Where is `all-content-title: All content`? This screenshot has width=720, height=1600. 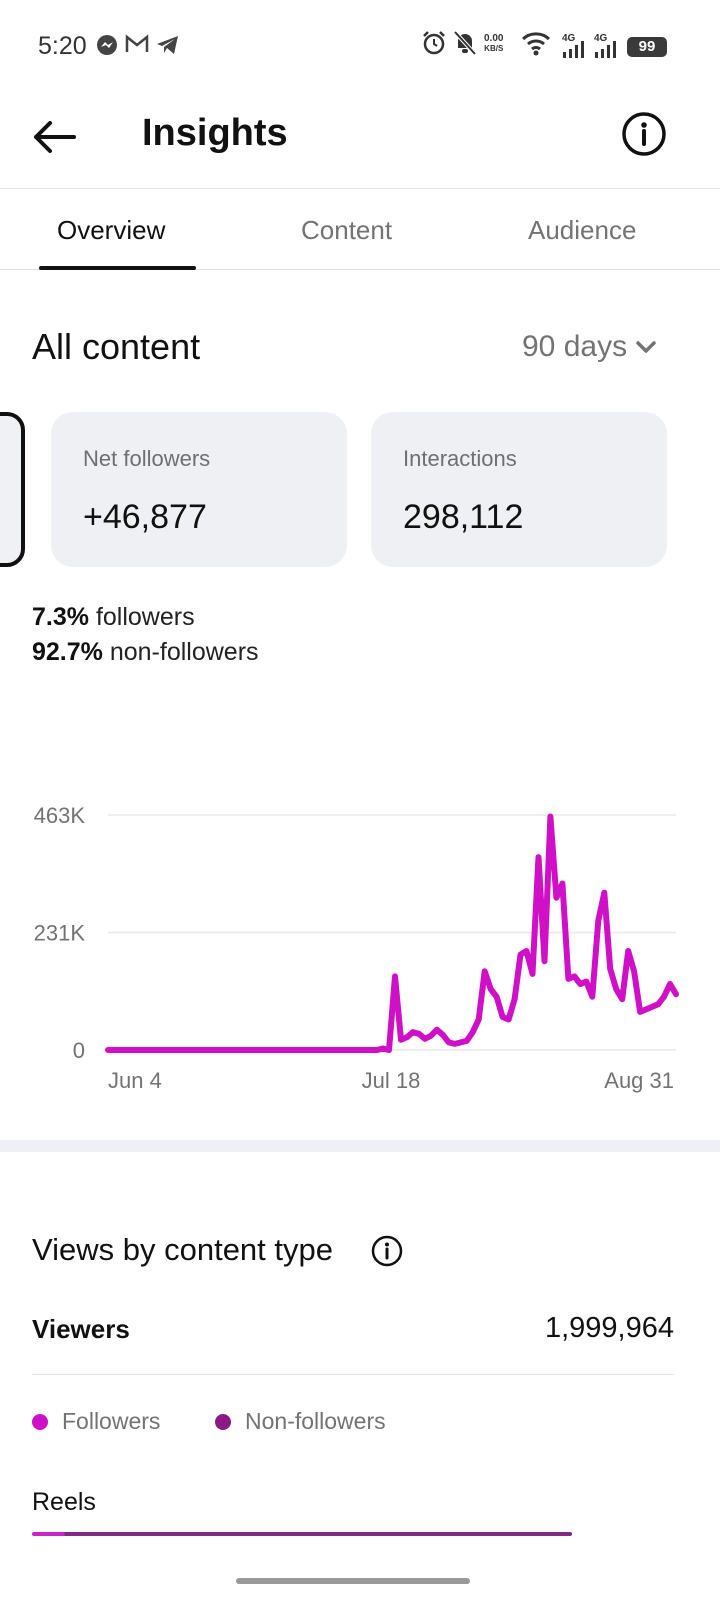
all-content-title: All content is located at coordinates (116, 346).